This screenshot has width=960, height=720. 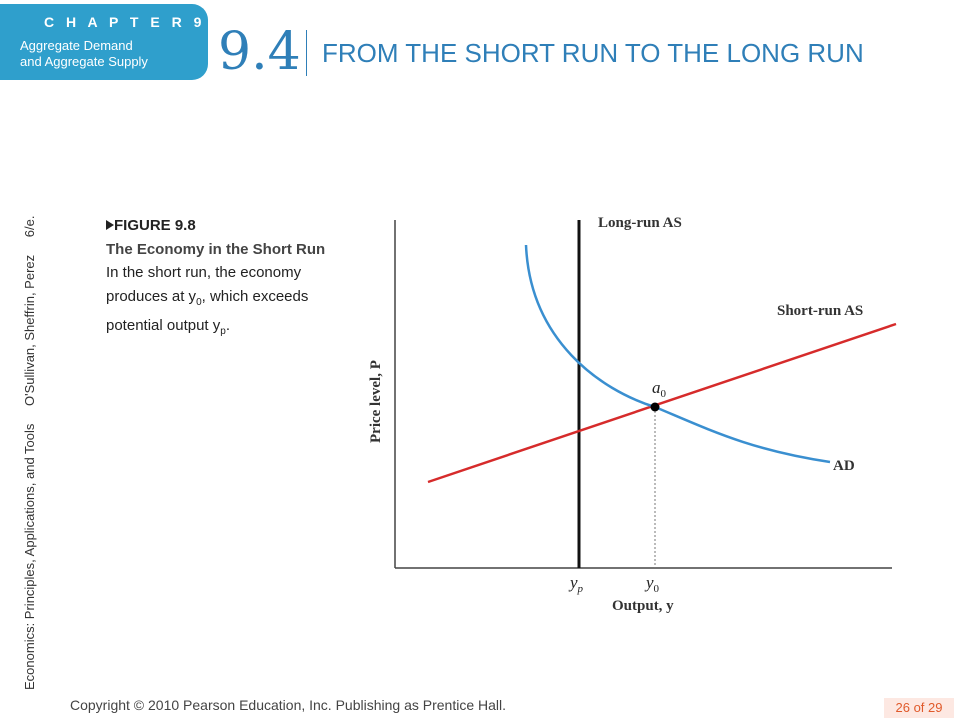 I want to click on section-title: FROM THE SHORT RUN TO THE LONG RUN, so click(x=593, y=53).